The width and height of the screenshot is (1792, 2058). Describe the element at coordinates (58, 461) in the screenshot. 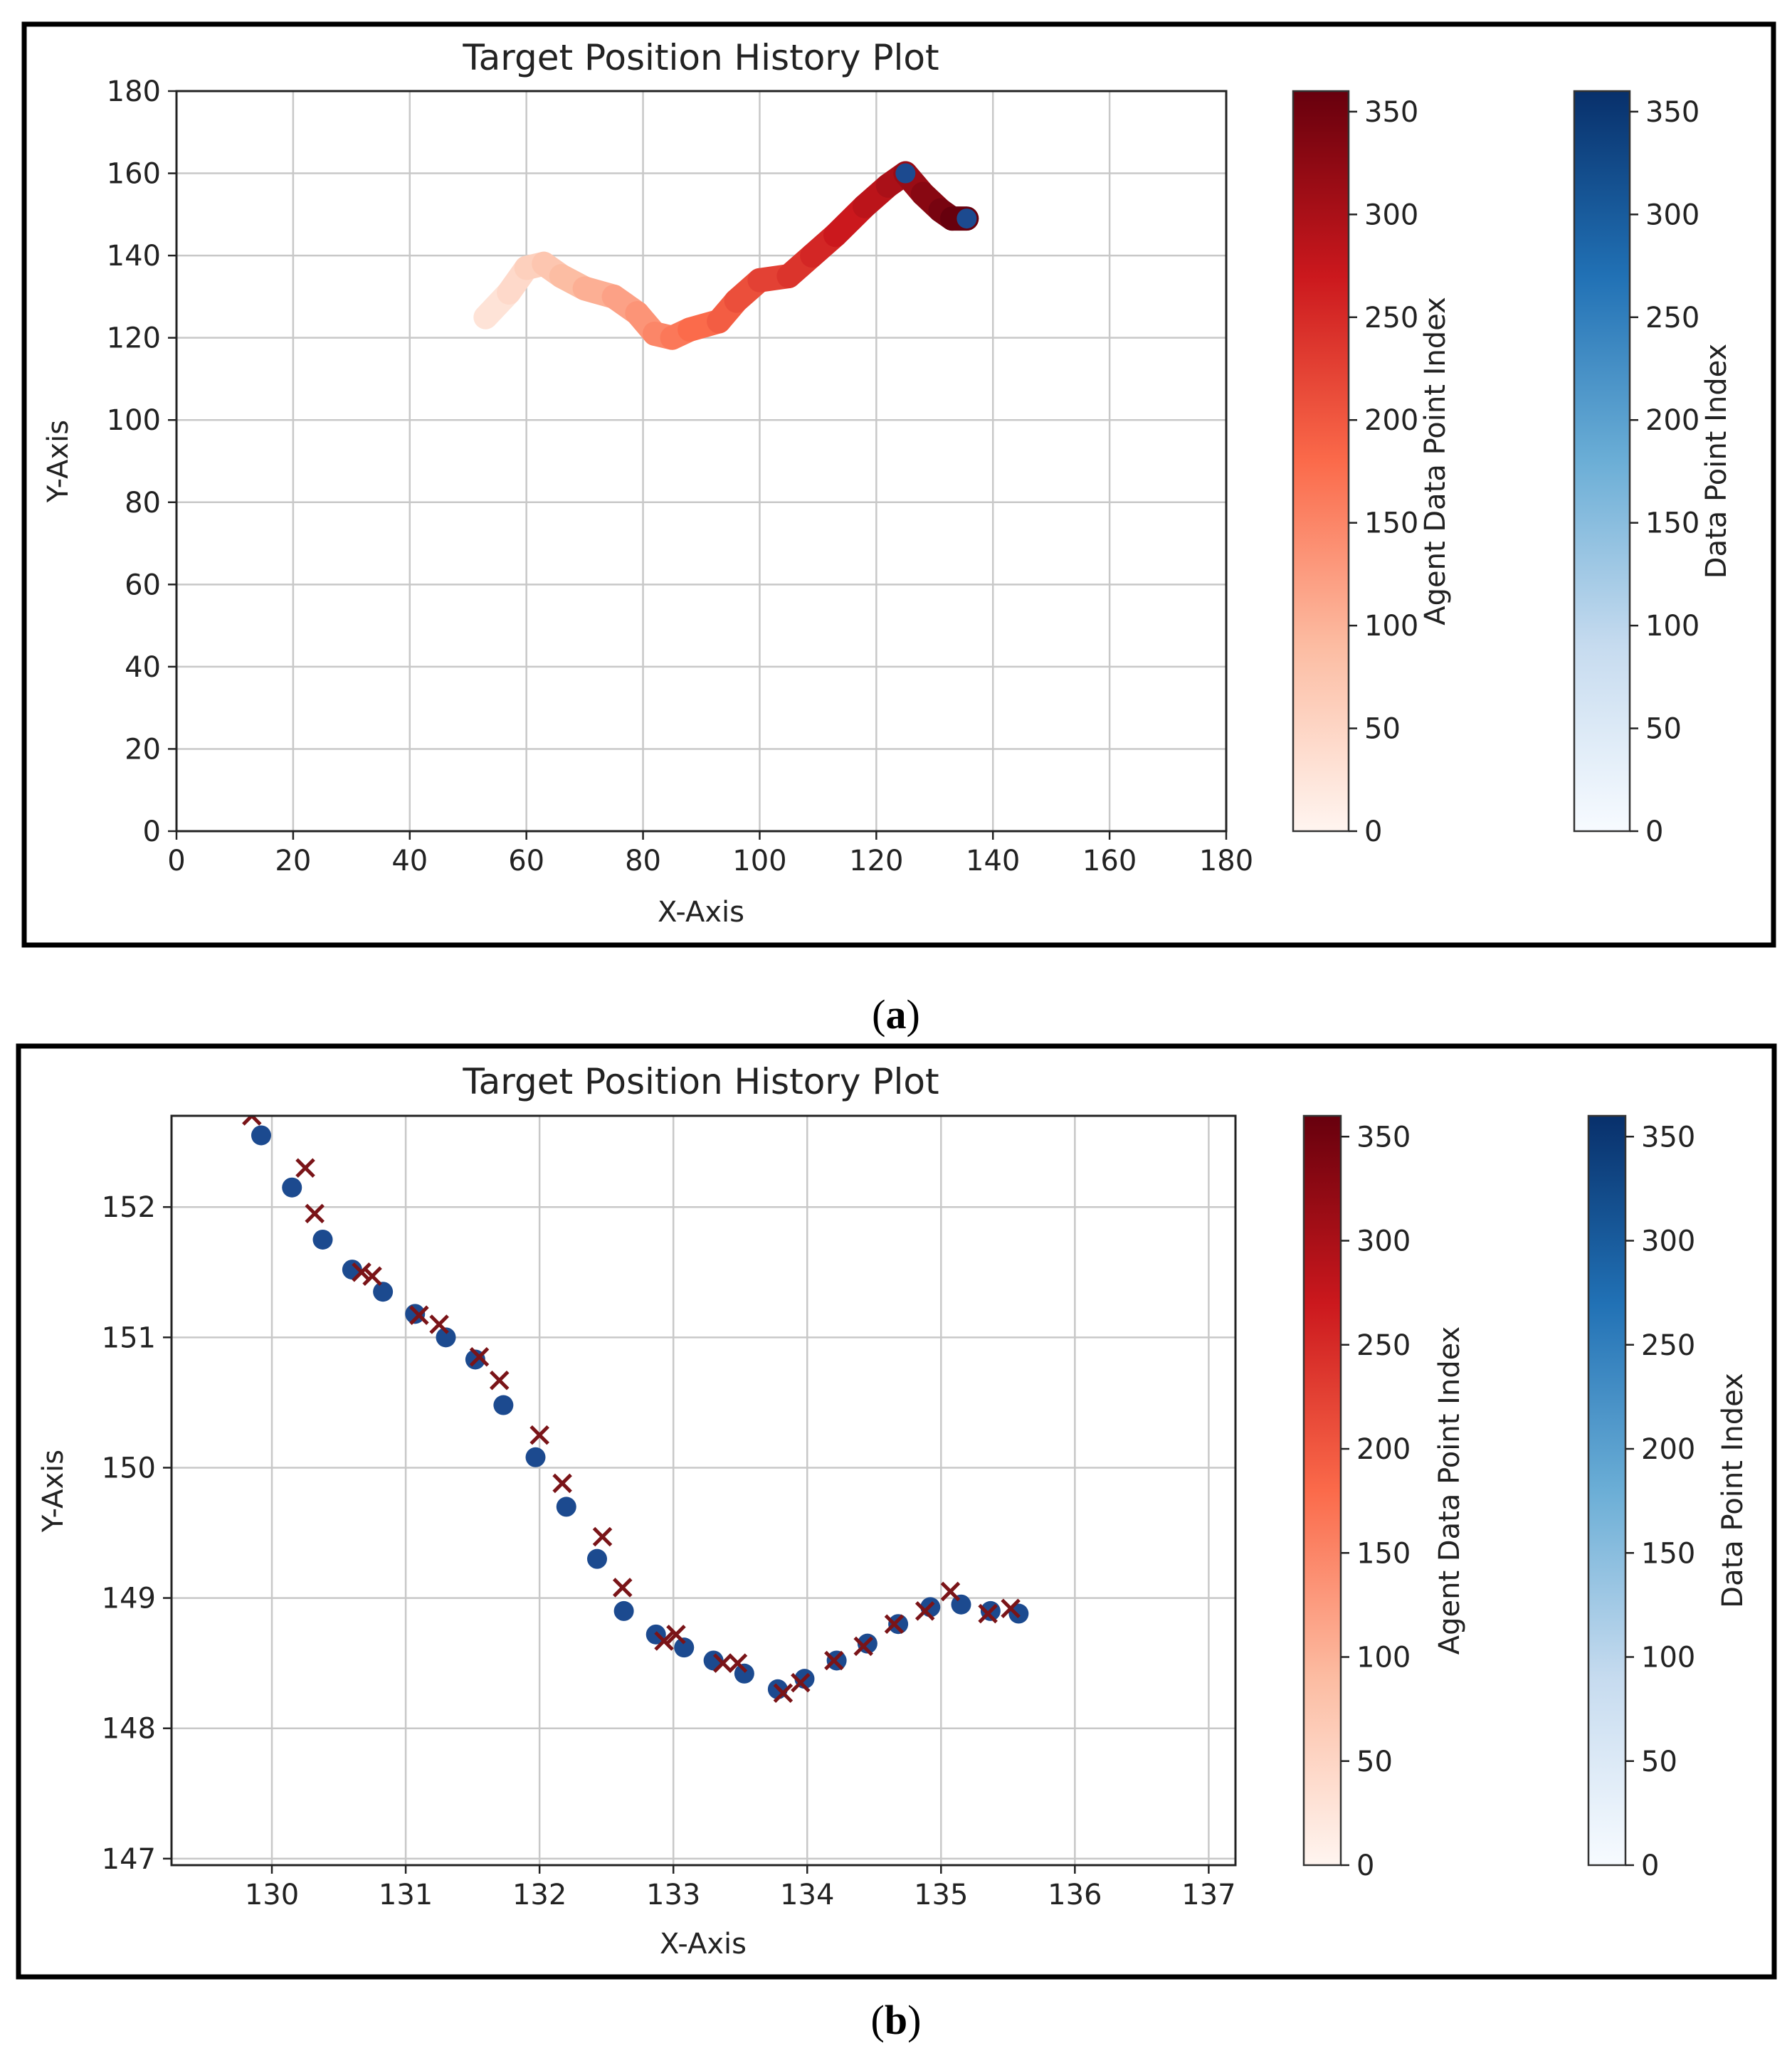

I see `y-axis-label: Y-Axis` at that location.